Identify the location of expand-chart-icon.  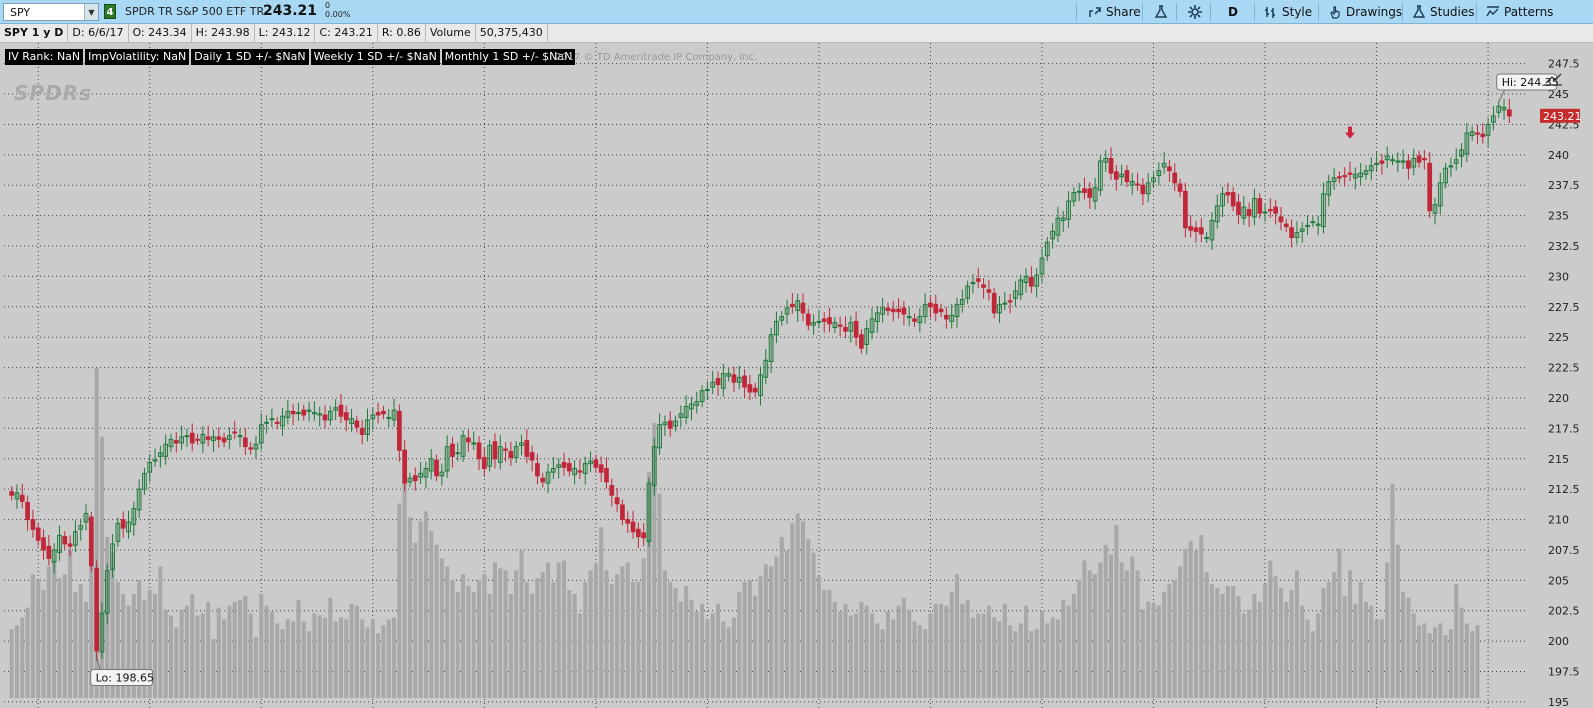
(1553, 80).